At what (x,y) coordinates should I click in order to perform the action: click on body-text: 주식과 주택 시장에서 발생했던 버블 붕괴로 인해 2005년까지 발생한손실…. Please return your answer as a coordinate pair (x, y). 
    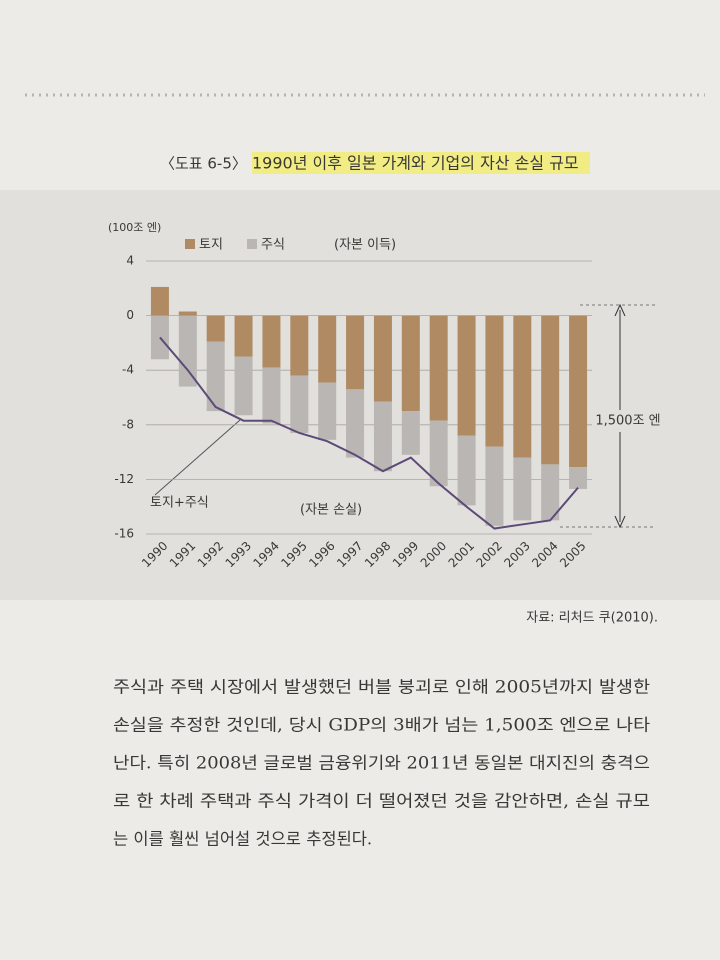
    Looking at the image, I should click on (381, 763).